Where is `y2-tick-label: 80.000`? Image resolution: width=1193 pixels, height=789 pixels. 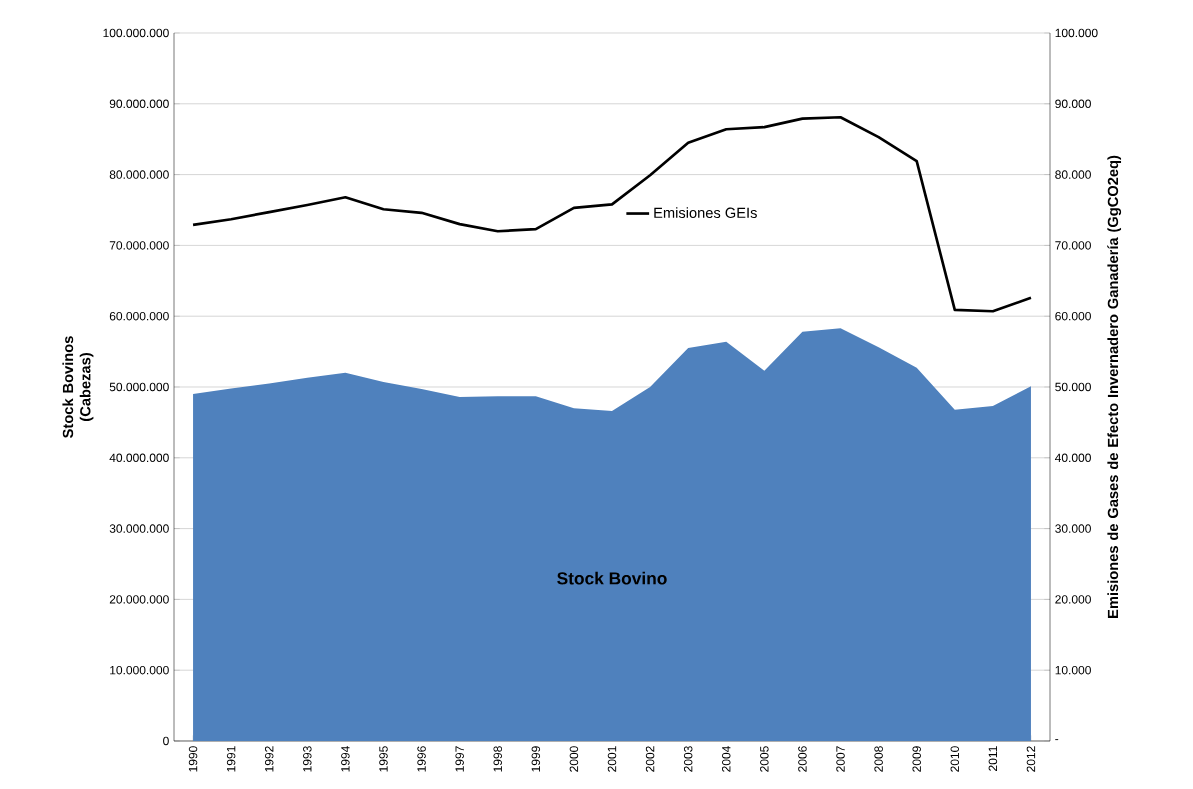 y2-tick-label: 80.000 is located at coordinates (1073, 174).